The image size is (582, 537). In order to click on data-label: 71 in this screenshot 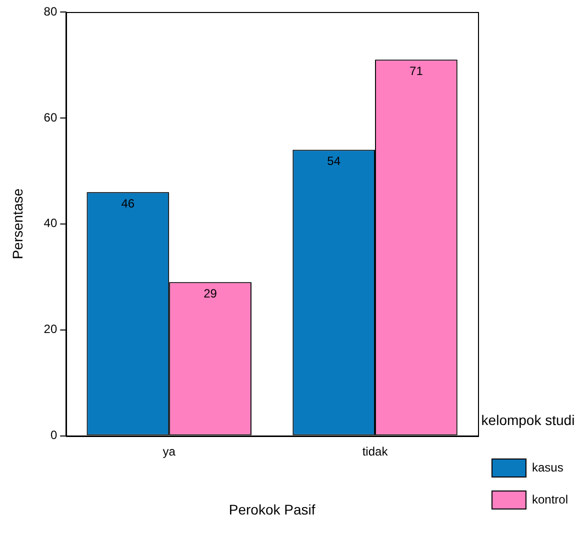, I will do `click(417, 71)`.